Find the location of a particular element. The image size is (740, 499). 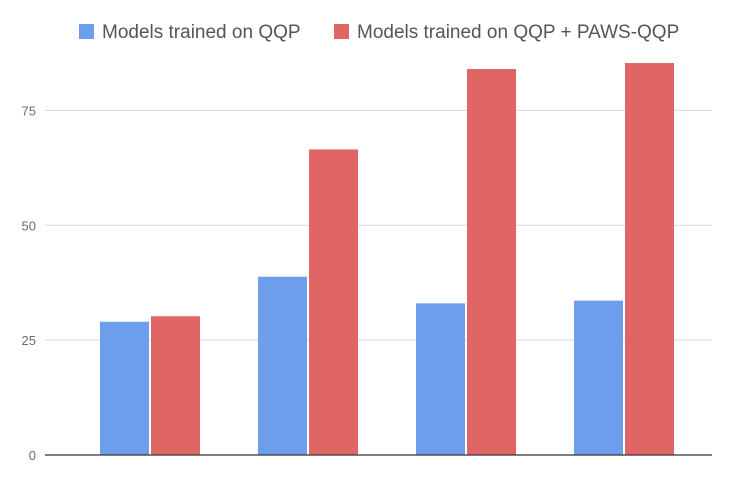

y-tick-label: 0 is located at coordinates (32, 455).